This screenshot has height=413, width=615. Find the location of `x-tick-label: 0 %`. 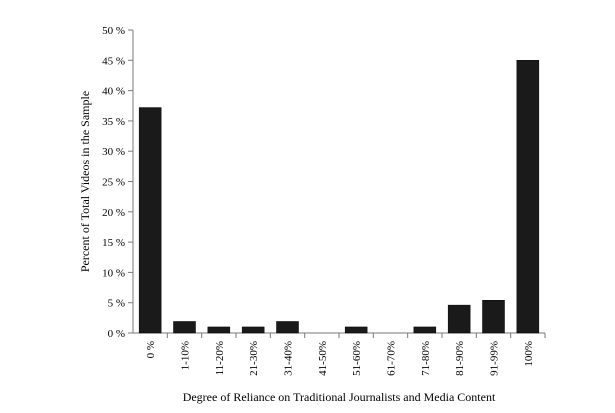

x-tick-label: 0 % is located at coordinates (151, 349).